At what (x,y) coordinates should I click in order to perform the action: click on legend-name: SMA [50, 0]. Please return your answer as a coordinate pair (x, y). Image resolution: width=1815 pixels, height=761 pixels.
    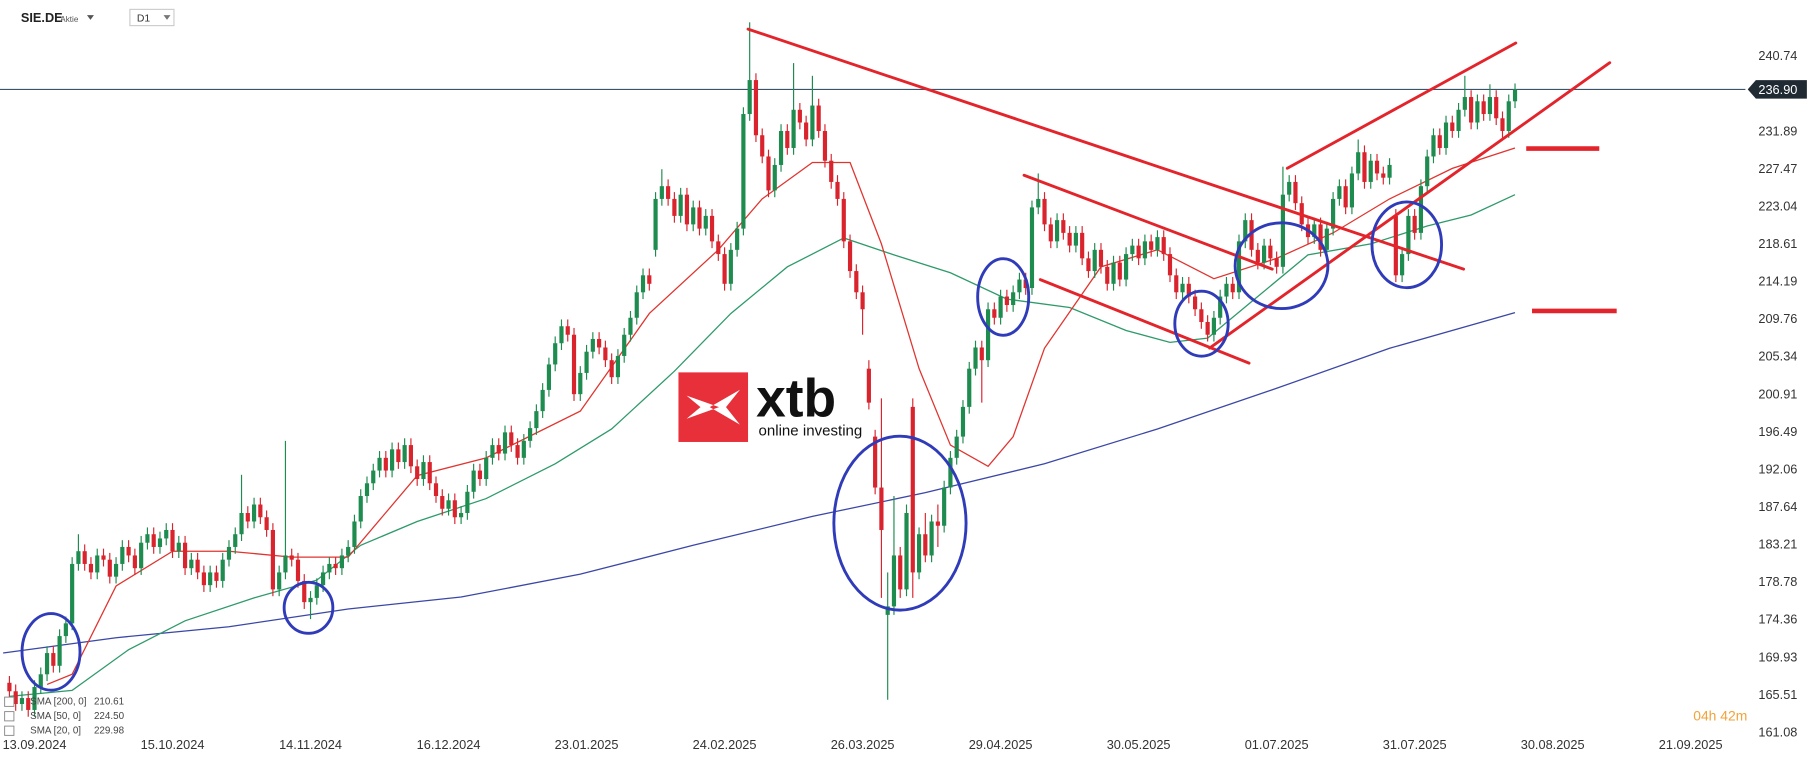
    Looking at the image, I should click on (55, 716).